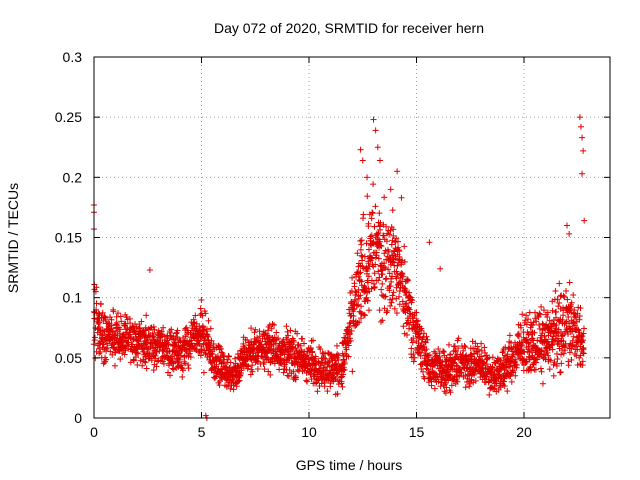 This screenshot has height=480, width=640. What do you see at coordinates (78, 418) in the screenshot?
I see `y-tick-label: 0` at bounding box center [78, 418].